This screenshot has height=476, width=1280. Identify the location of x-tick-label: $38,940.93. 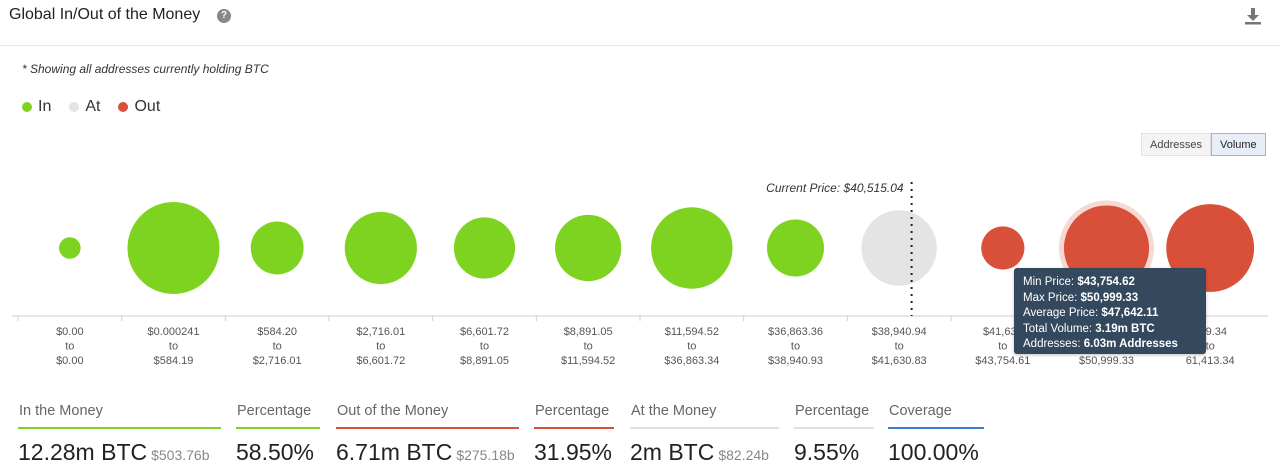
(795, 361).